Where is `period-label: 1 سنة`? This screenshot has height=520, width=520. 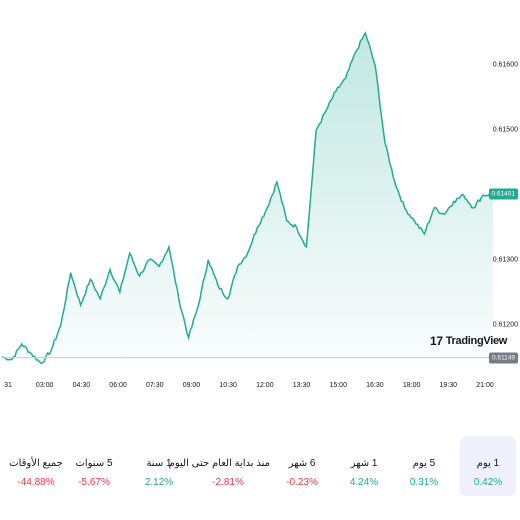 period-label: 1 سنة is located at coordinates (159, 463).